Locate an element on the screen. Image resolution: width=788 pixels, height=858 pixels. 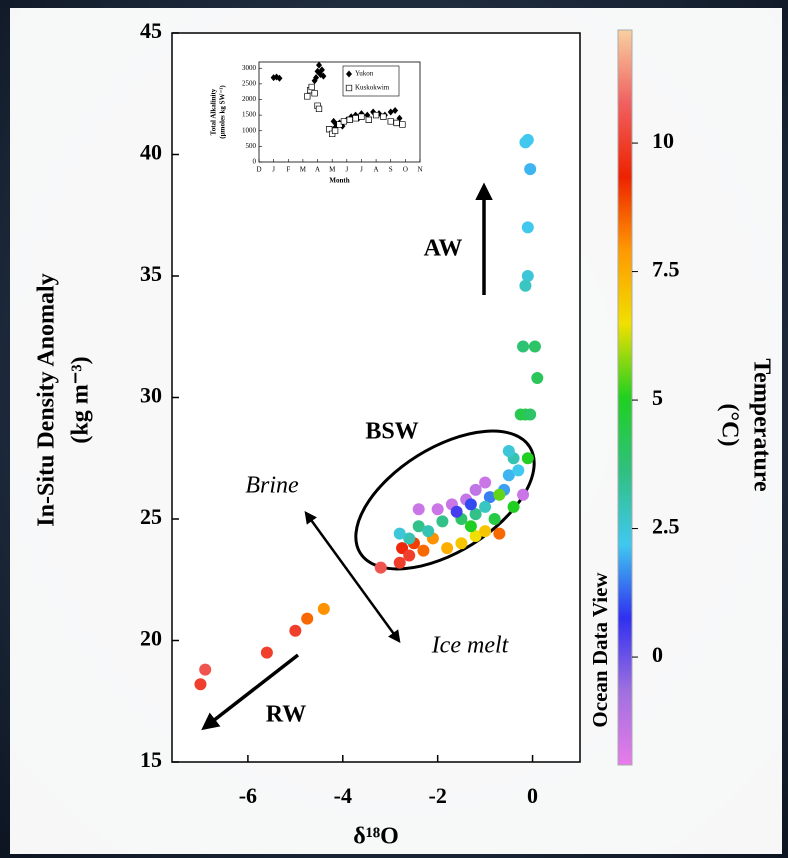
colorbar is located at coordinates (625, 397).